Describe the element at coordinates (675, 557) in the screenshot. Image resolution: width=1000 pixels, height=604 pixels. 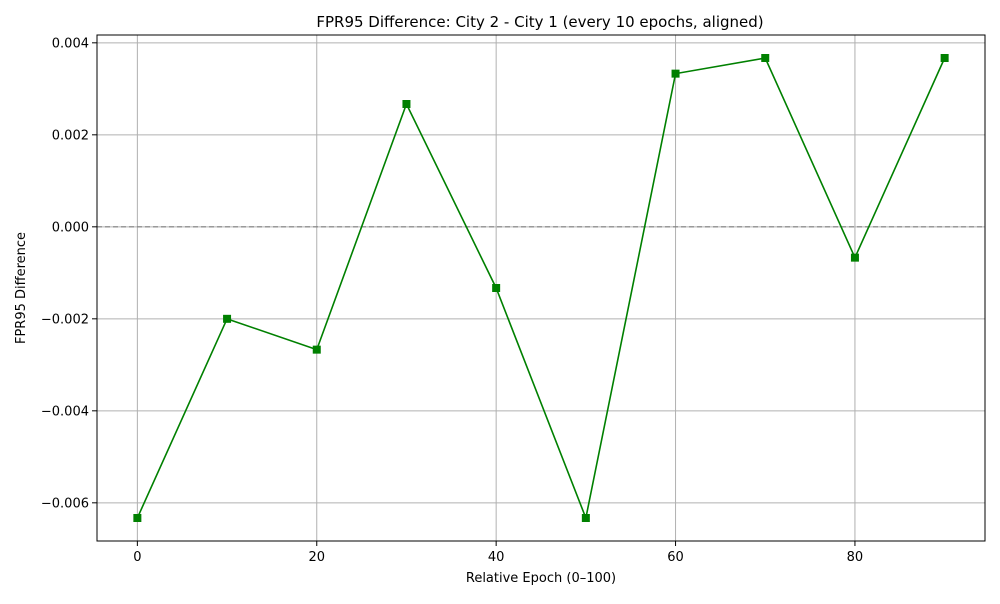
I see `x-tick-label: 60` at that location.